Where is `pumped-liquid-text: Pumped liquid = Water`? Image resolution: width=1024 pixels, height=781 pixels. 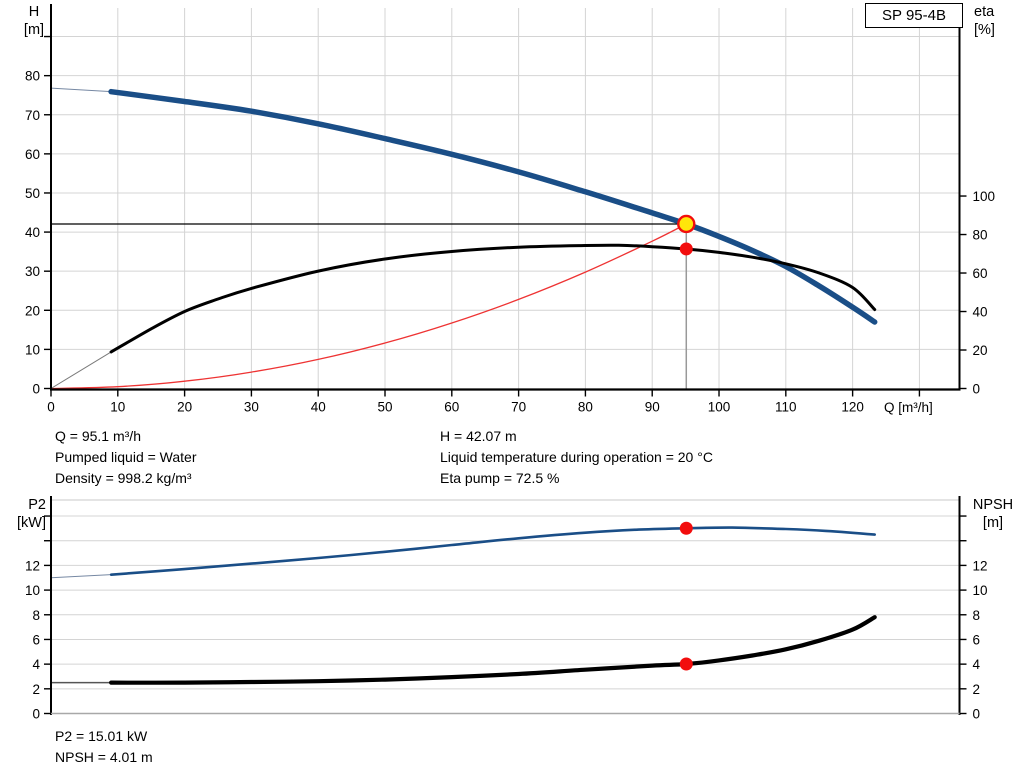
pumped-liquid-text: Pumped liquid = Water is located at coordinates (126, 457).